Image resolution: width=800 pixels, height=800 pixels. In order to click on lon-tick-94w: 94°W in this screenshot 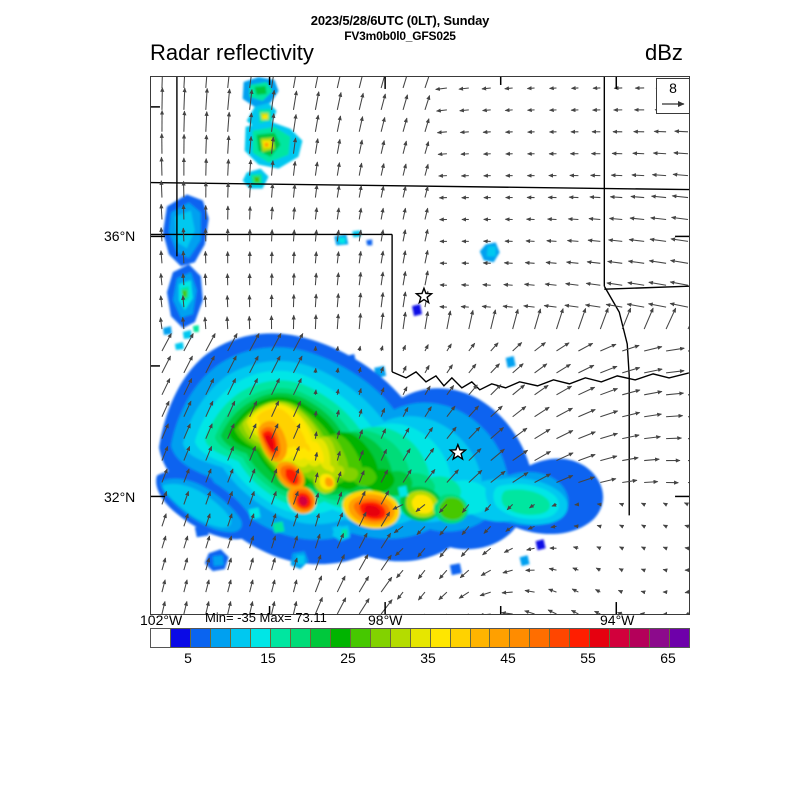, I will do `click(617, 620)`.